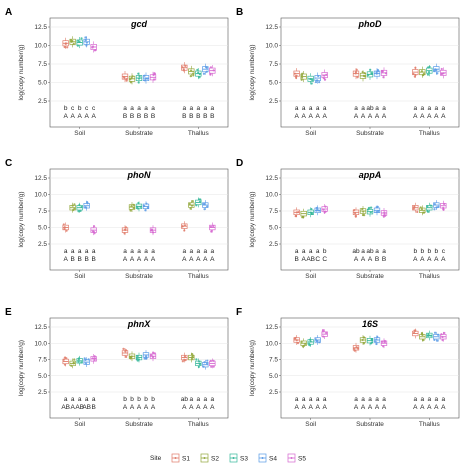 The image size is (474, 474). I want to click on x-tick-label: Soil, so click(79, 133).